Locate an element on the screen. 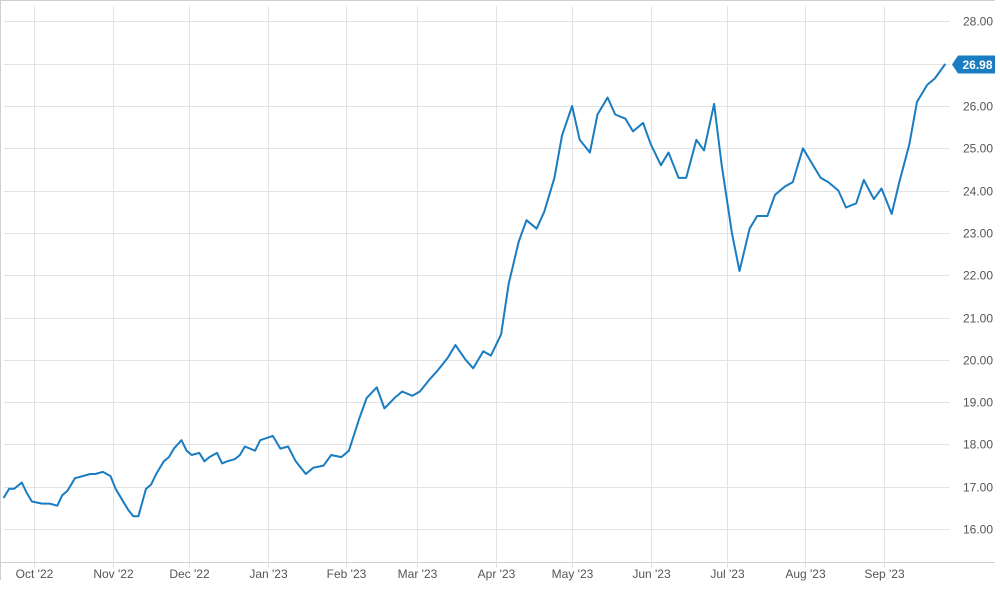 The height and width of the screenshot is (595, 1000). y-tick-label: 28.00 is located at coordinates (978, 22).